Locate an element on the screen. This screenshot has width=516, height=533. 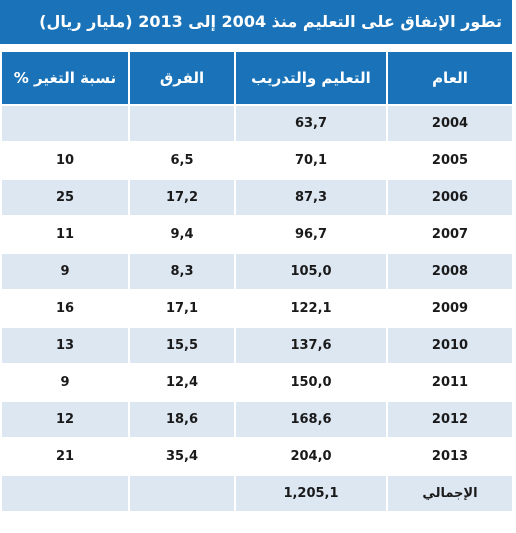
cell-difference: 8,3 is located at coordinates (182, 271).